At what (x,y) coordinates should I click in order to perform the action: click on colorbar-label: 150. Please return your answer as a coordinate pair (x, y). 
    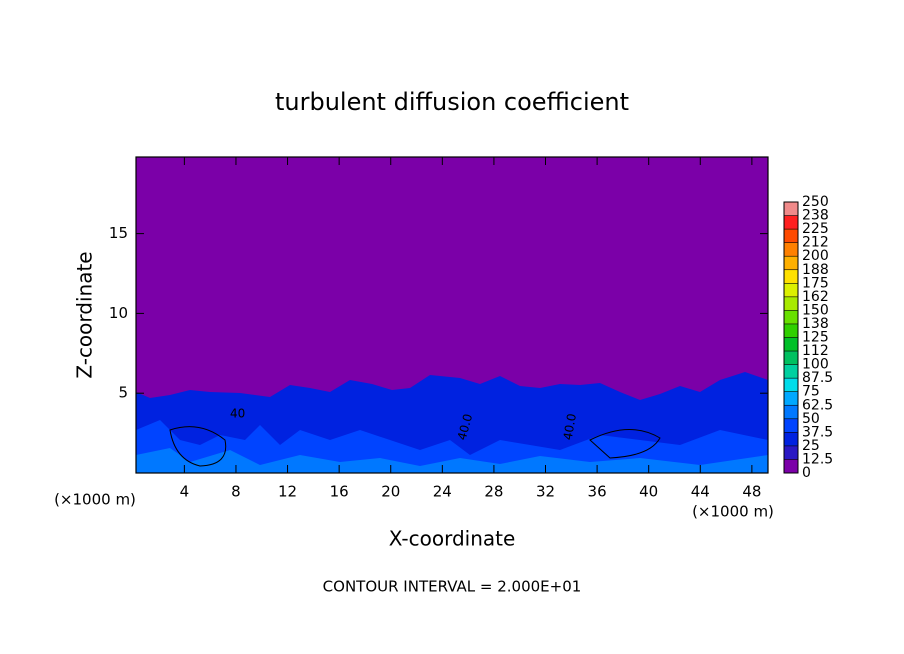
    Looking at the image, I should click on (815, 310).